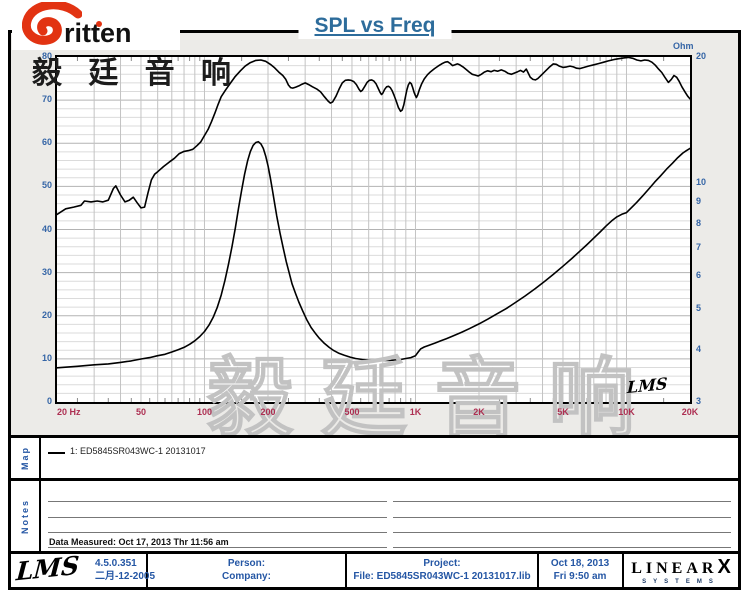 This screenshot has height=600, width=750. What do you see at coordinates (699, 246) in the screenshot?
I see `right-axis-tick-7: 7` at bounding box center [699, 246].